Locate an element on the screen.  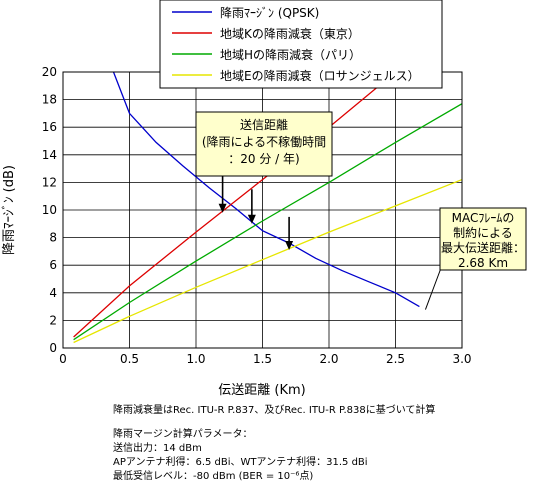
x-tick-label: 1.5 is located at coordinates (262, 359).